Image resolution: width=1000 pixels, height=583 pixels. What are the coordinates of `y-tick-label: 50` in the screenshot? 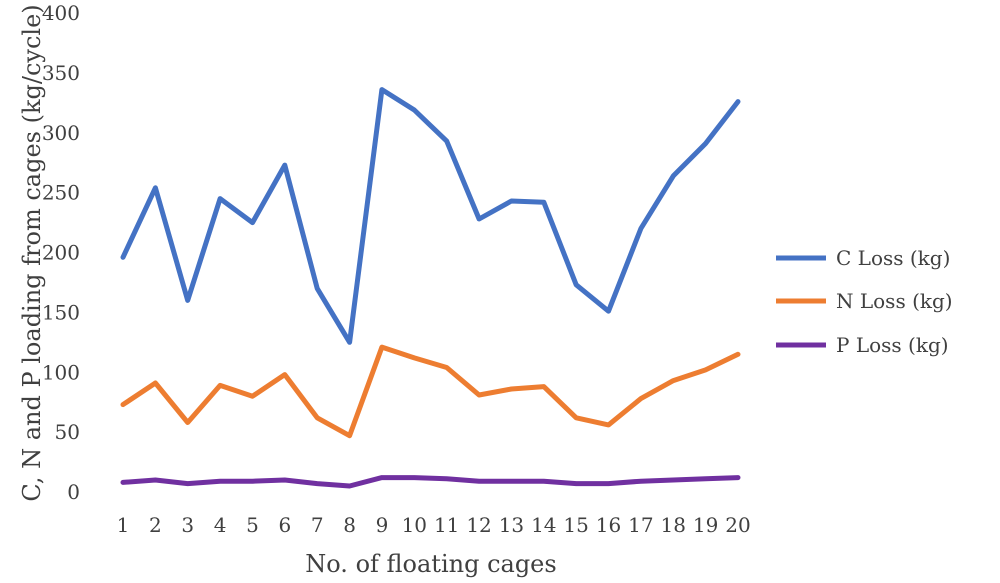 It's located at (67, 432).